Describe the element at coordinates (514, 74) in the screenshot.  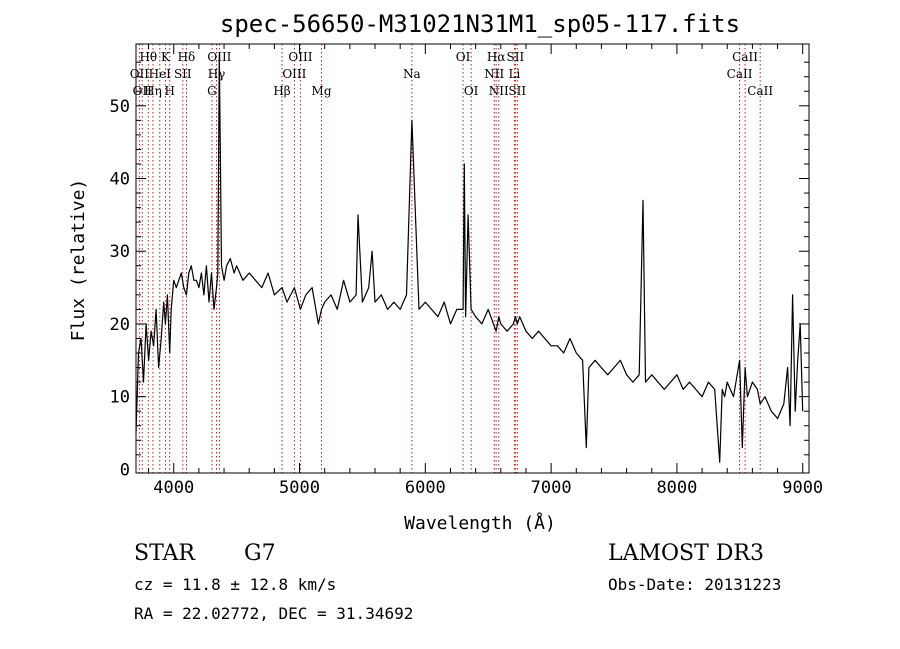
I see `line-marker-label: Li` at that location.